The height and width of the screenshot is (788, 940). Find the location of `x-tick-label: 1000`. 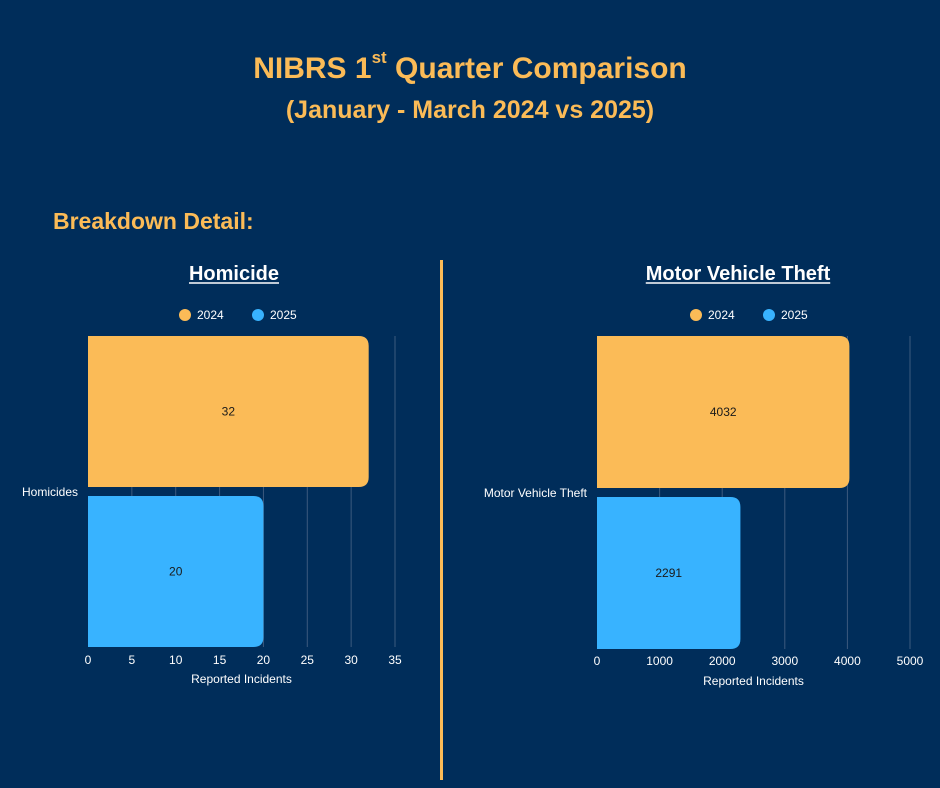

x-tick-label: 1000 is located at coordinates (659, 661).